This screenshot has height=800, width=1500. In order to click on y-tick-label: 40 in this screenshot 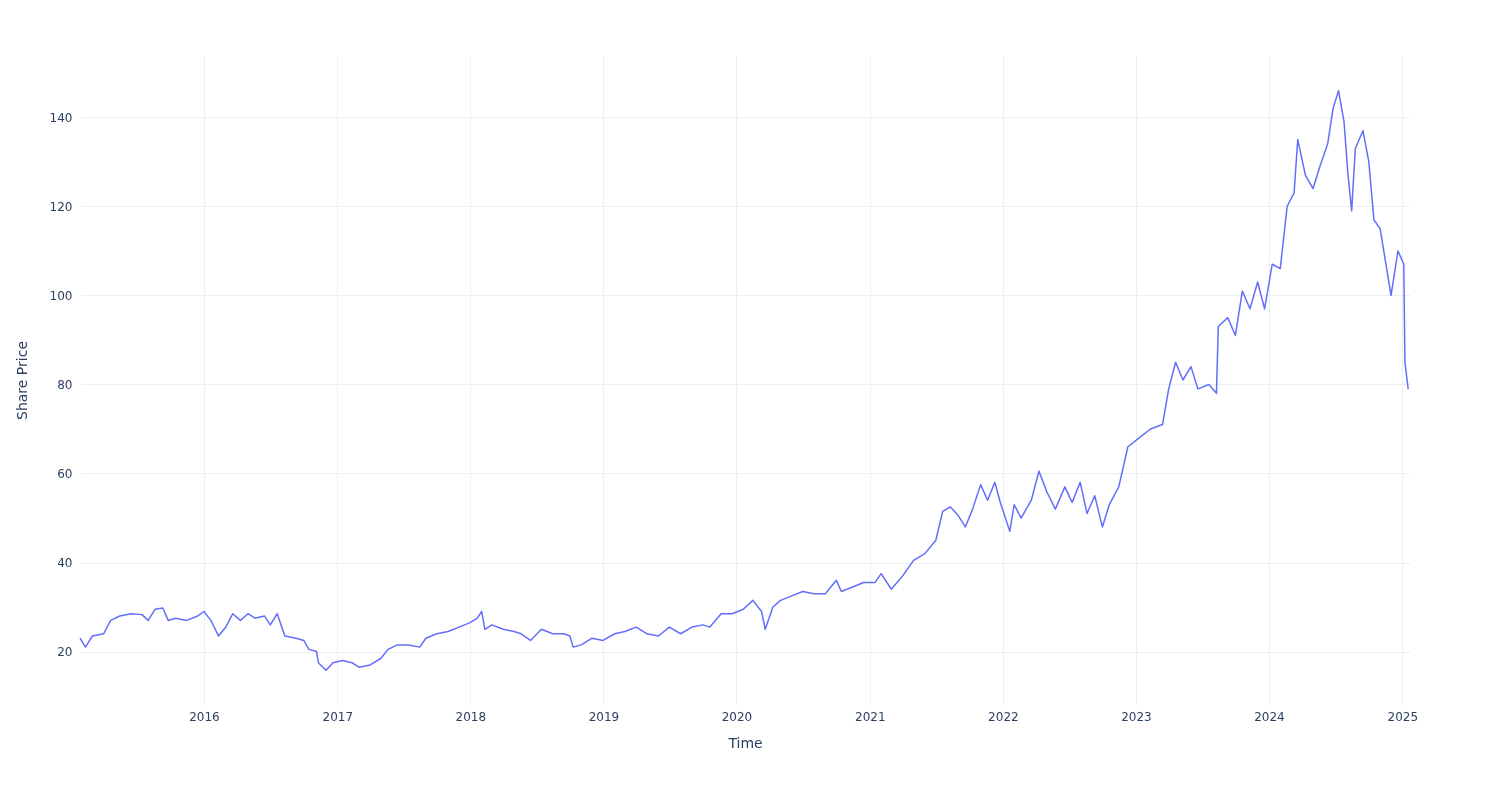, I will do `click(65, 563)`.